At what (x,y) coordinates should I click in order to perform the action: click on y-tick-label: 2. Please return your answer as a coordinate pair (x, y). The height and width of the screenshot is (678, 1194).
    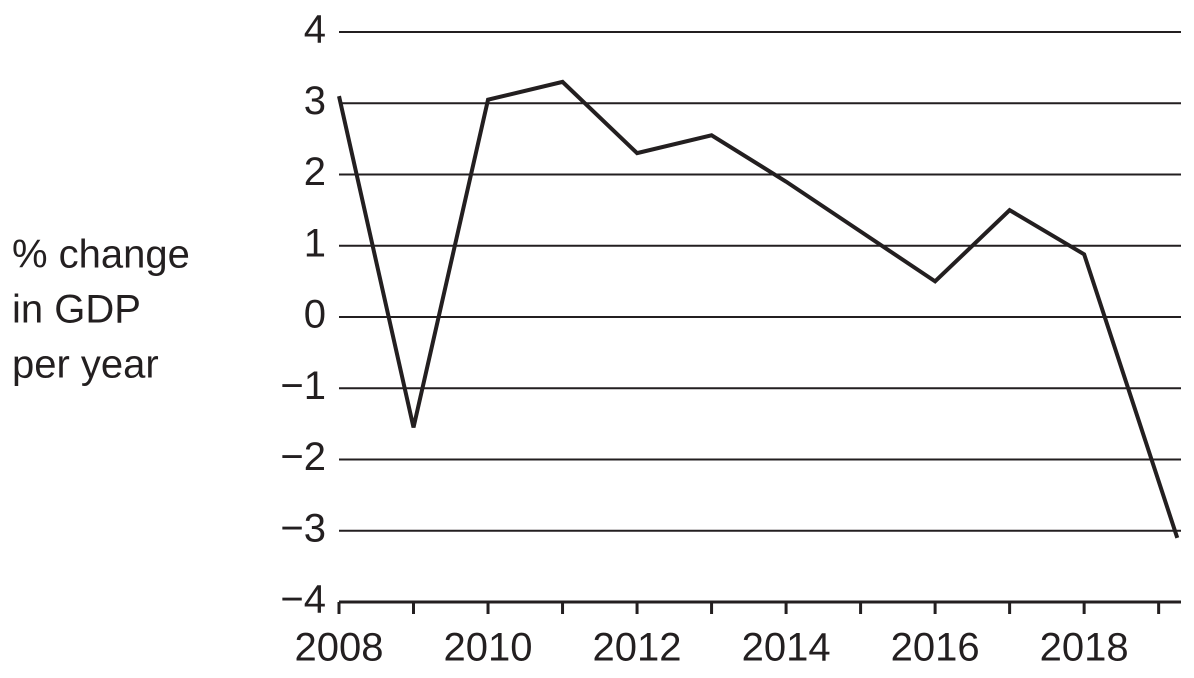
    Looking at the image, I should click on (315, 172).